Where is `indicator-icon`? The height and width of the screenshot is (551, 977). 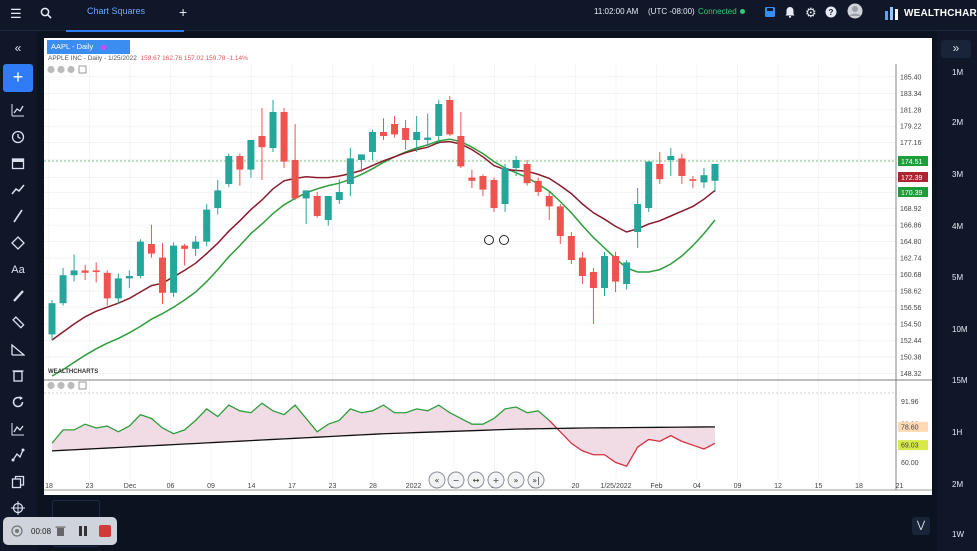 indicator-icon is located at coordinates (18, 429).